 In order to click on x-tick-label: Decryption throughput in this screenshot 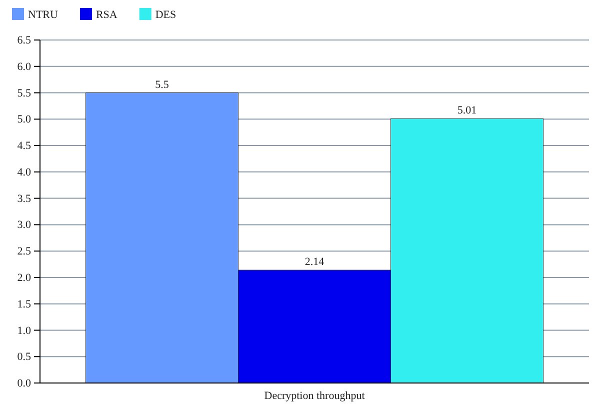, I will do `click(314, 396)`.